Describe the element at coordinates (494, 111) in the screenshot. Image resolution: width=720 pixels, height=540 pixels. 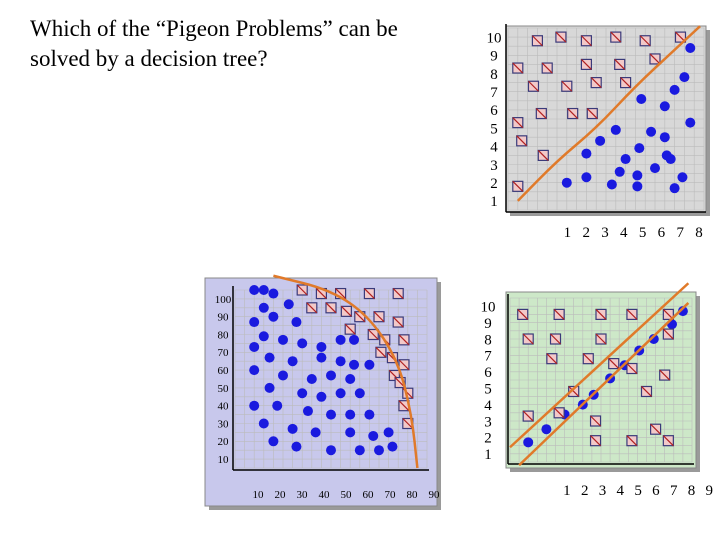
I see `y-tick-label: 6` at that location.